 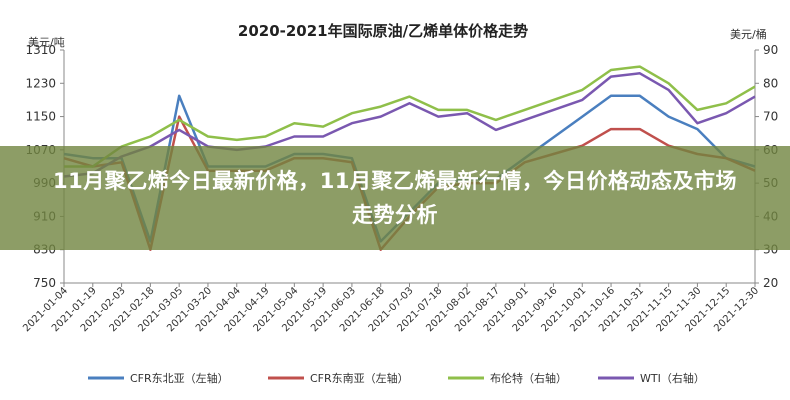 What do you see at coordinates (748, 34) in the screenshot?
I see `right-axis-unit: 美元/桶` at bounding box center [748, 34].